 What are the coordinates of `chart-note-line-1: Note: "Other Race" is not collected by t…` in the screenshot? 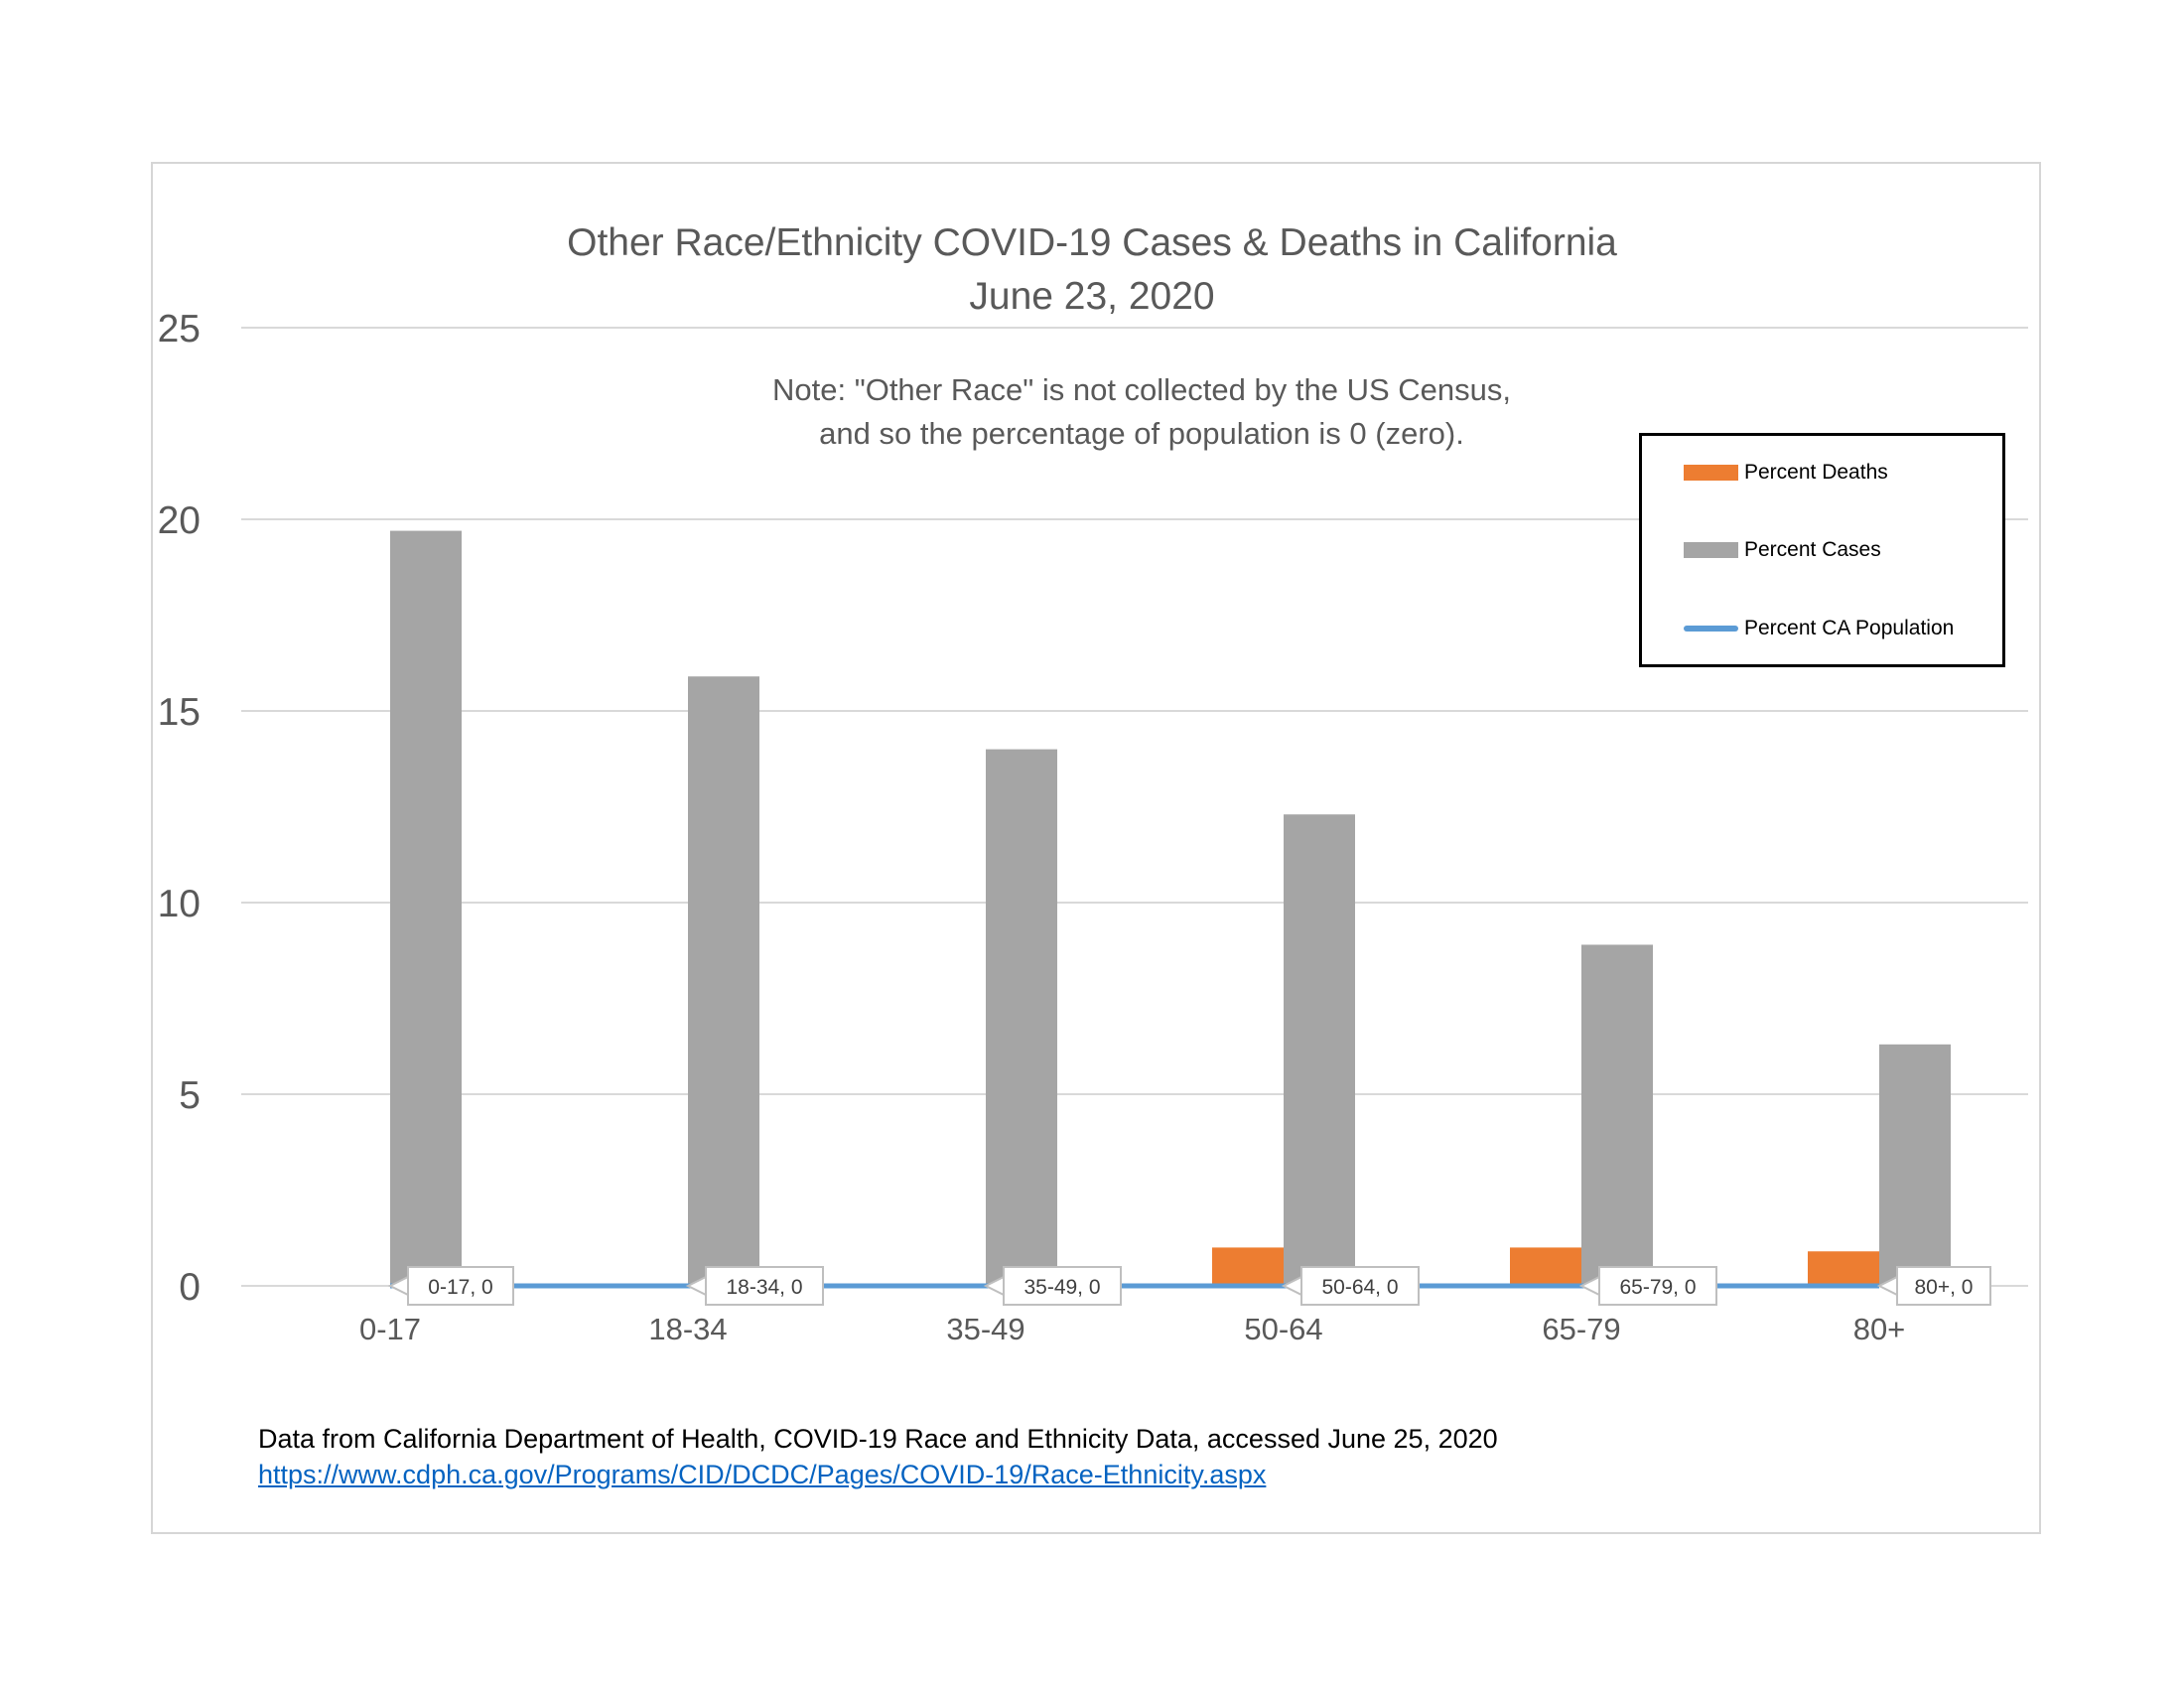 It's located at (1141, 389).